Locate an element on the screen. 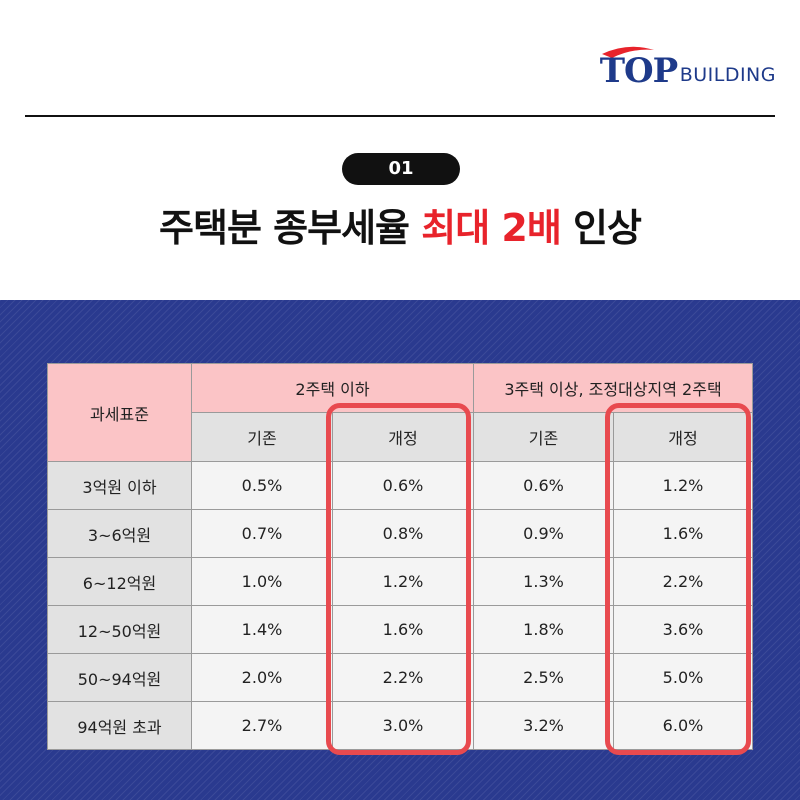  table-row: 6~12억원 1.0% 1.2% 1.3% 2.2% is located at coordinates (400, 581).